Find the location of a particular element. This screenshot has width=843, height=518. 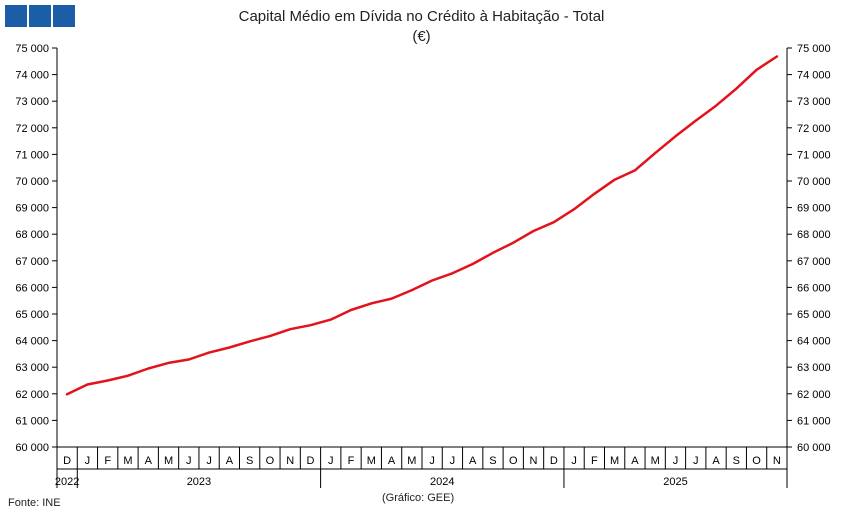

y-tick-label-right: 72 000 is located at coordinates (814, 129).